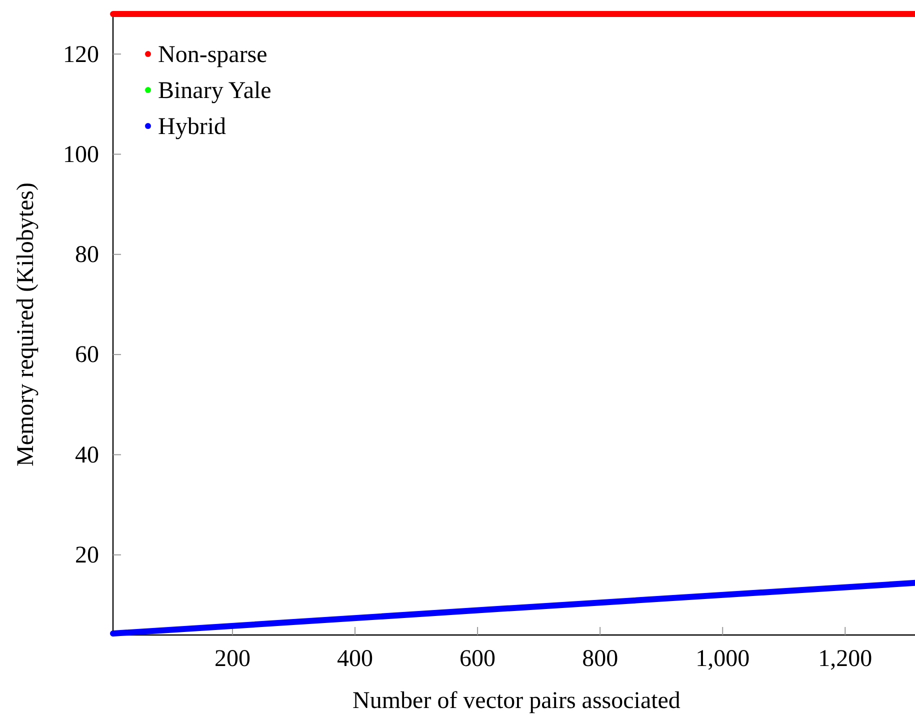 This screenshot has height=717, width=915. I want to click on x-tick-label: 800, so click(600, 659).